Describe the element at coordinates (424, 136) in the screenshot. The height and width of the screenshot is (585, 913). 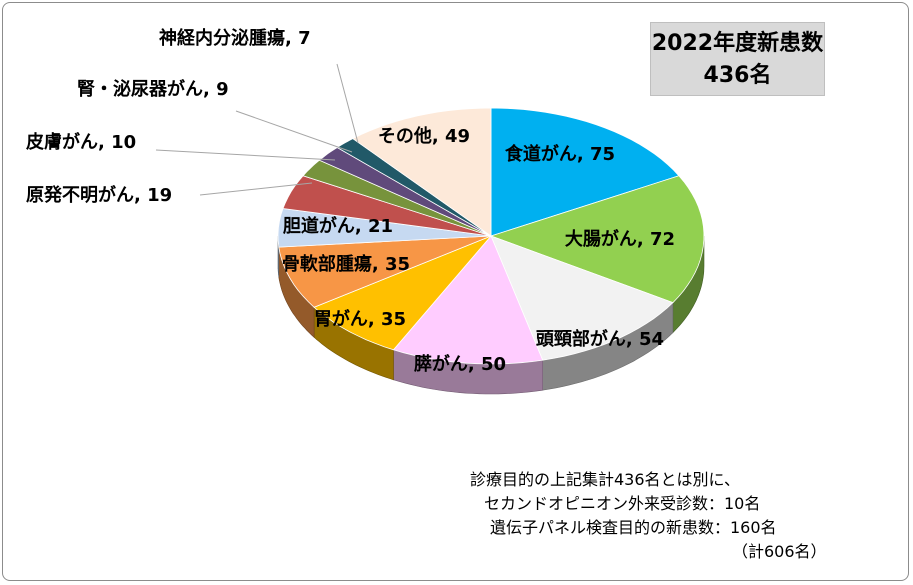
I see `slice-label: その他, 49` at that location.